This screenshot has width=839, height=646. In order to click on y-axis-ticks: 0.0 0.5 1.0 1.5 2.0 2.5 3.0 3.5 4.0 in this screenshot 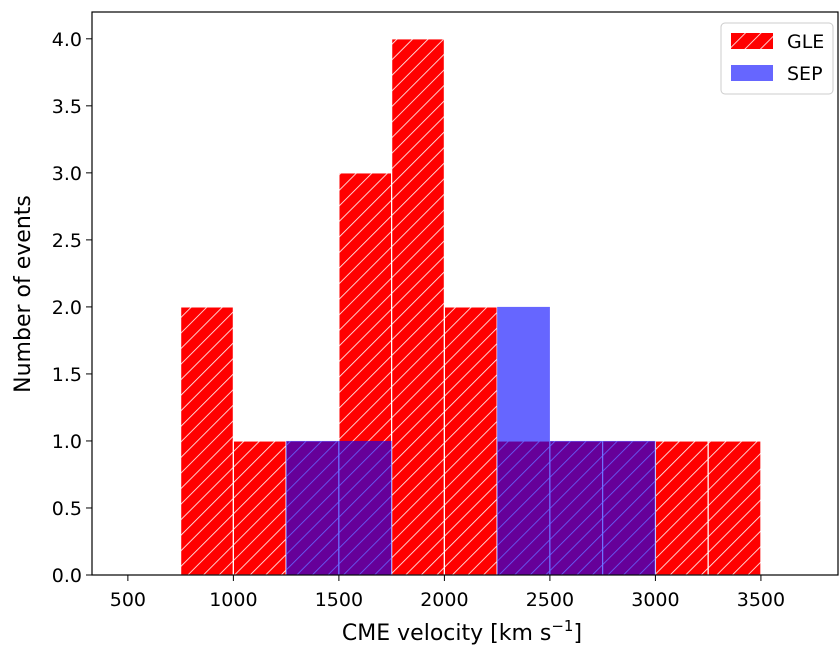, I will do `click(72, 308)`.